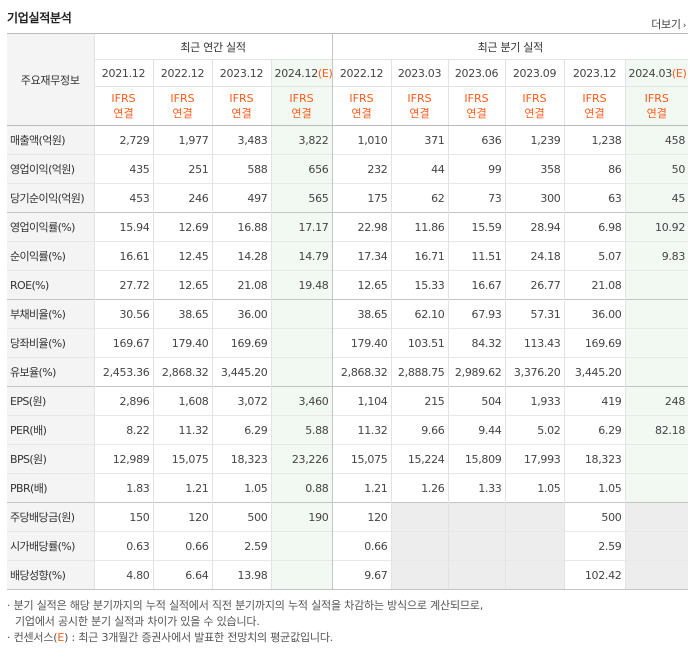 This screenshot has width=694, height=648. What do you see at coordinates (594, 198) in the screenshot?
I see `table-cell: 63` at bounding box center [594, 198].